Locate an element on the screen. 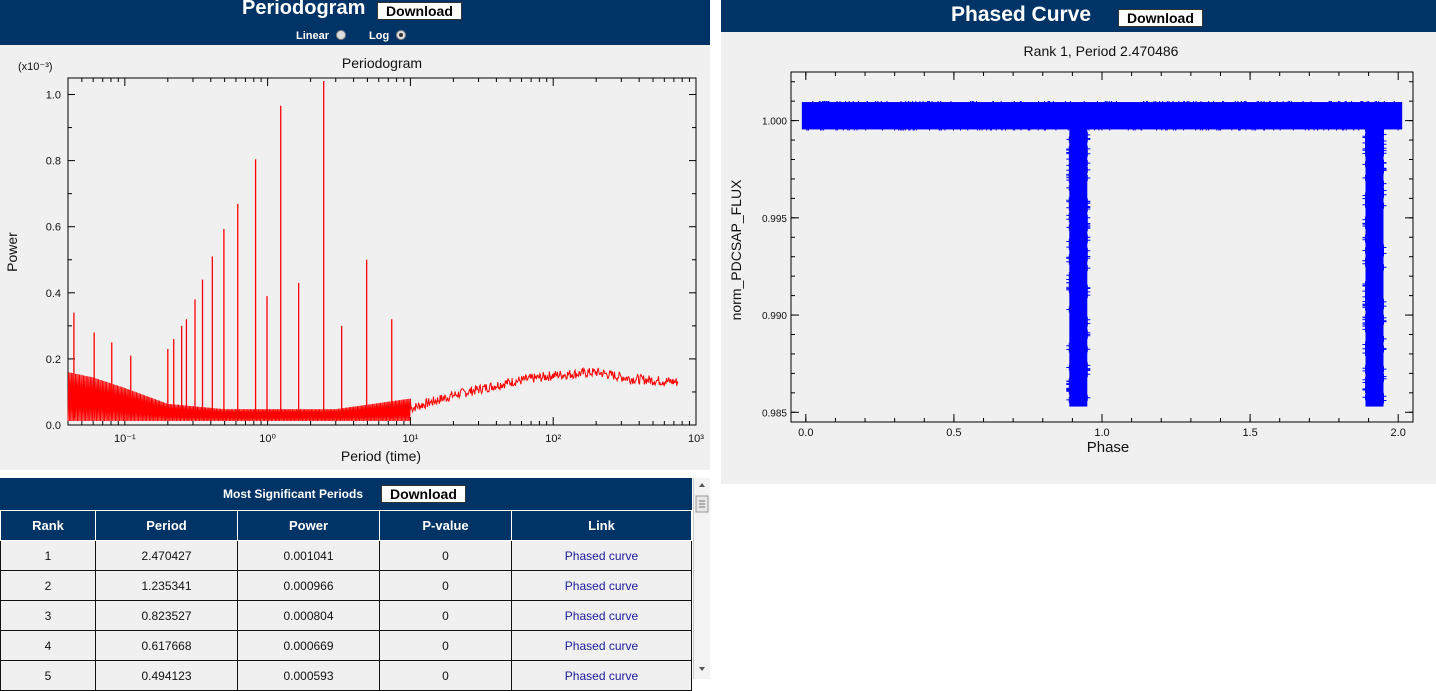 The width and height of the screenshot is (1436, 691). periodogram-ylabel: Power is located at coordinates (12, 252).